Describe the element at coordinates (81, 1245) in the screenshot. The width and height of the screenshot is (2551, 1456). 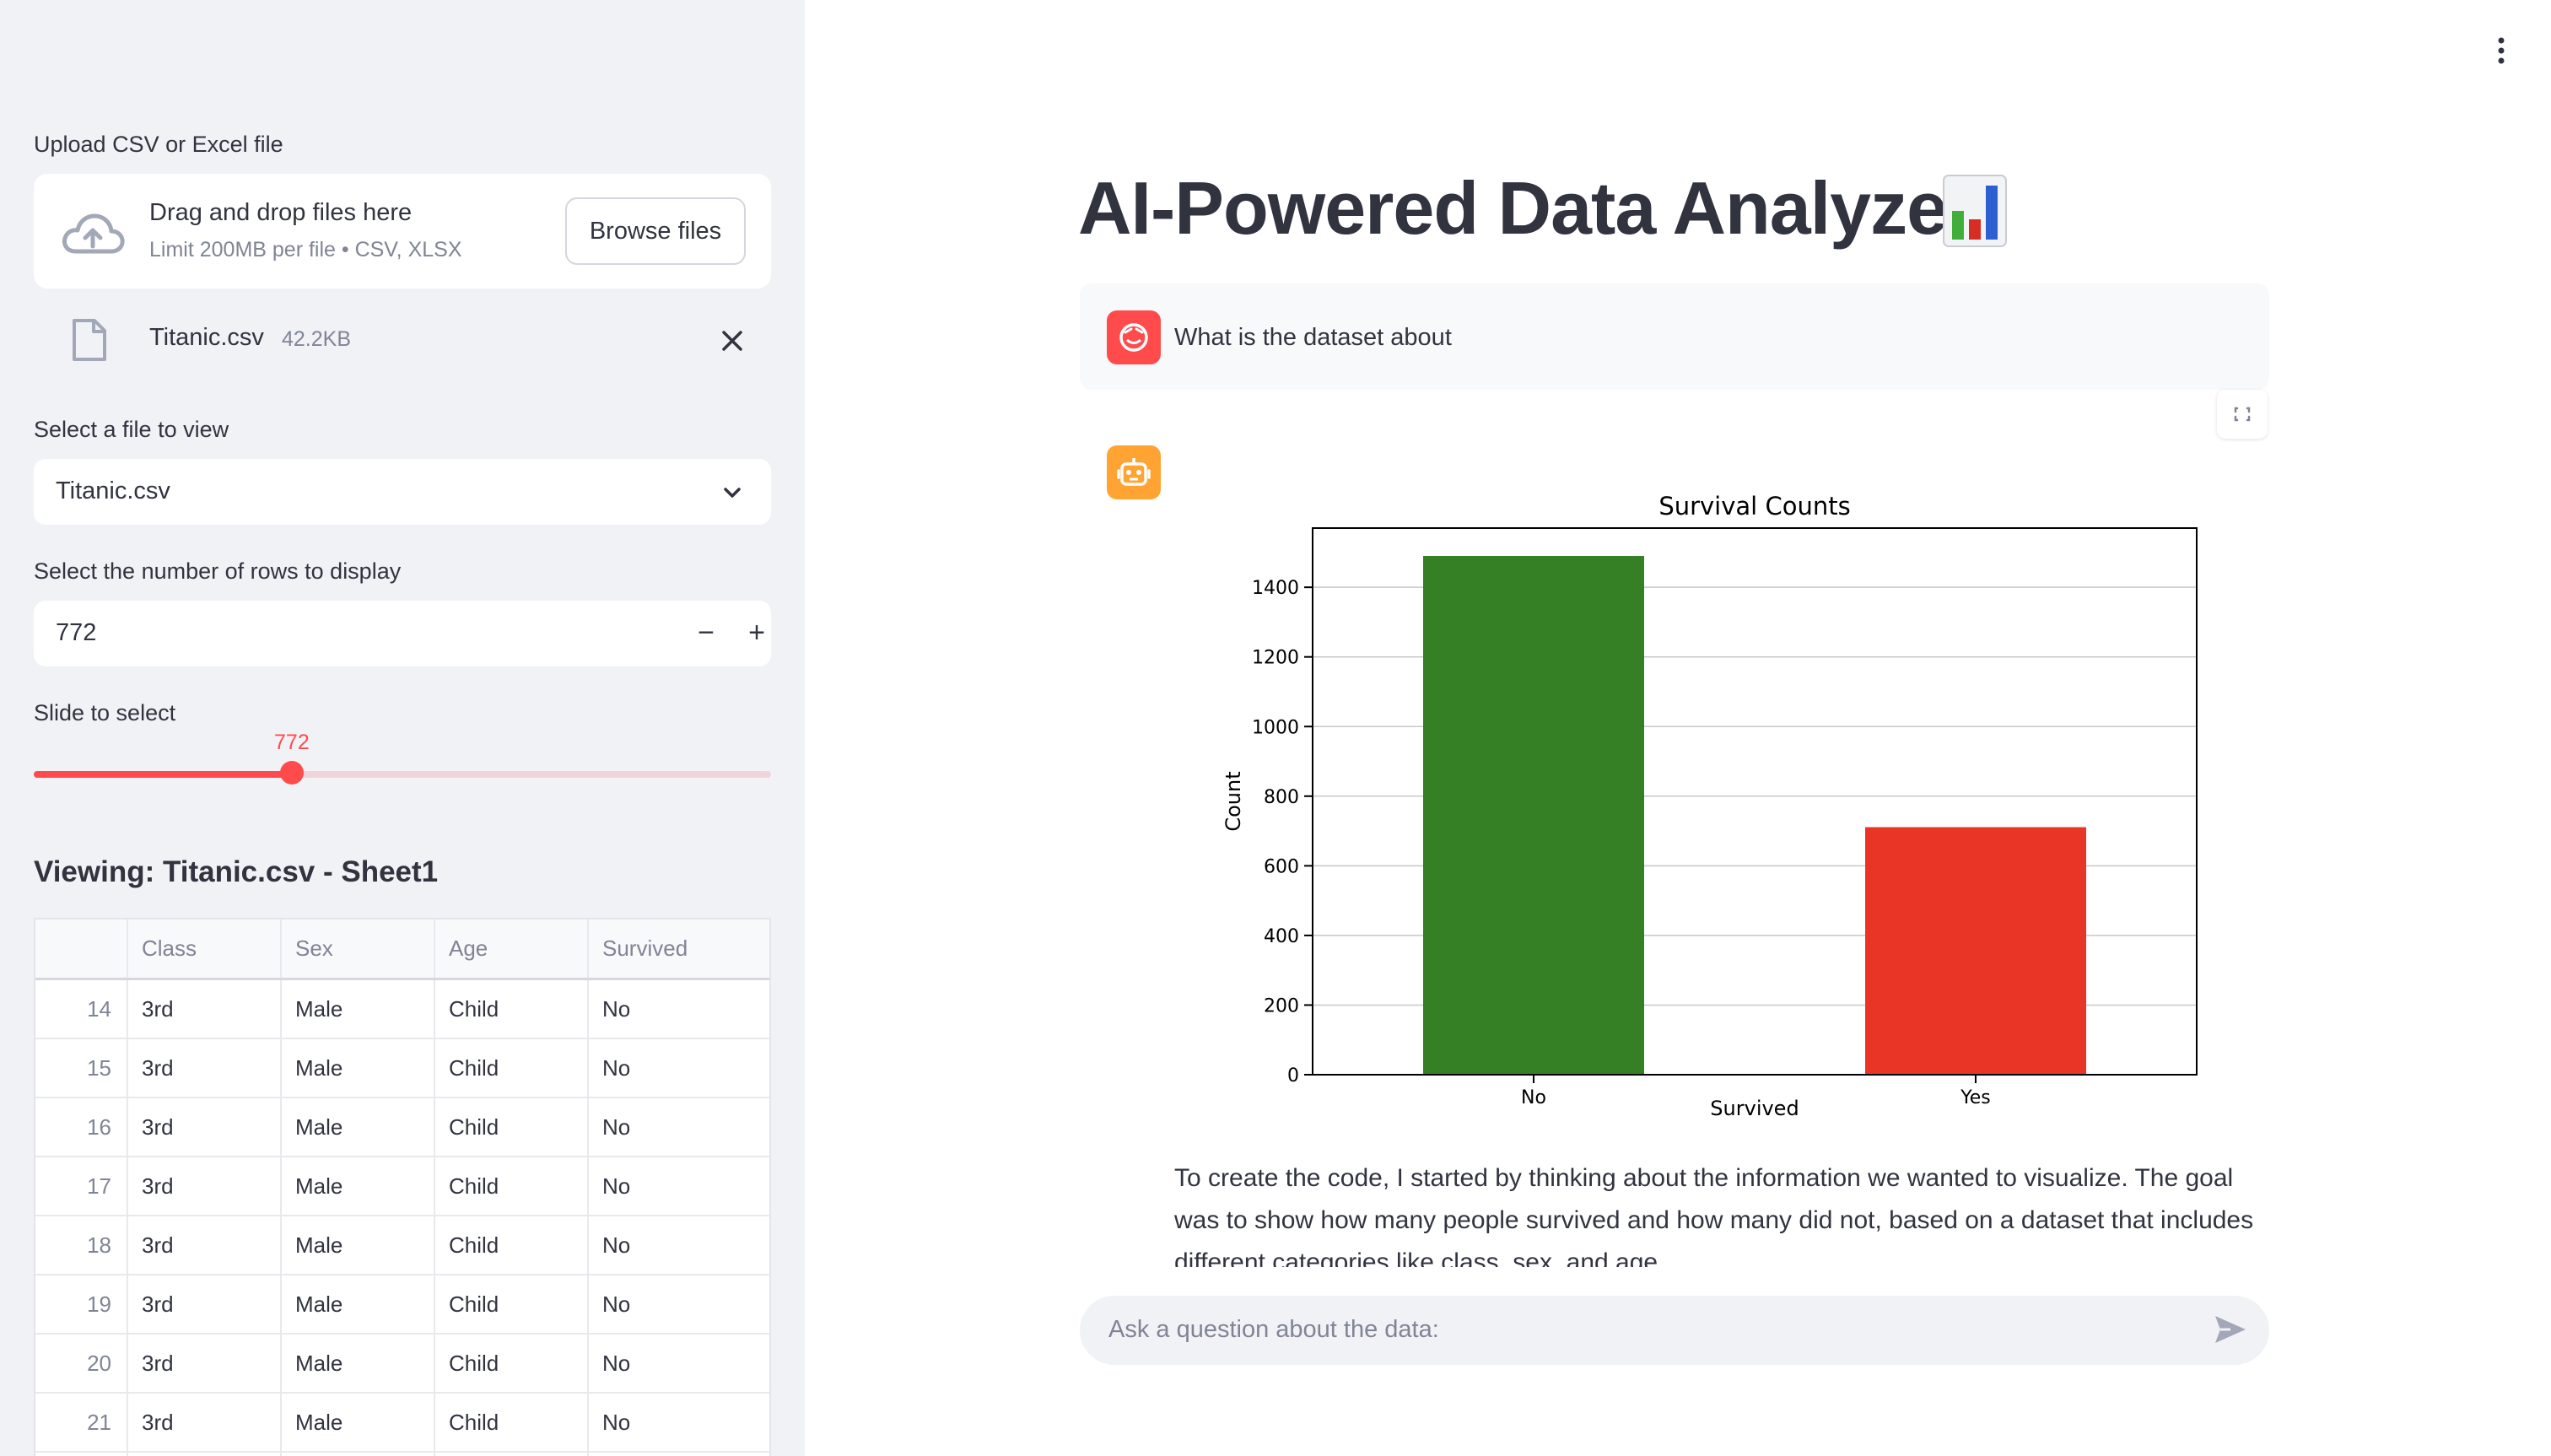
I see `row-index: 18` at that location.